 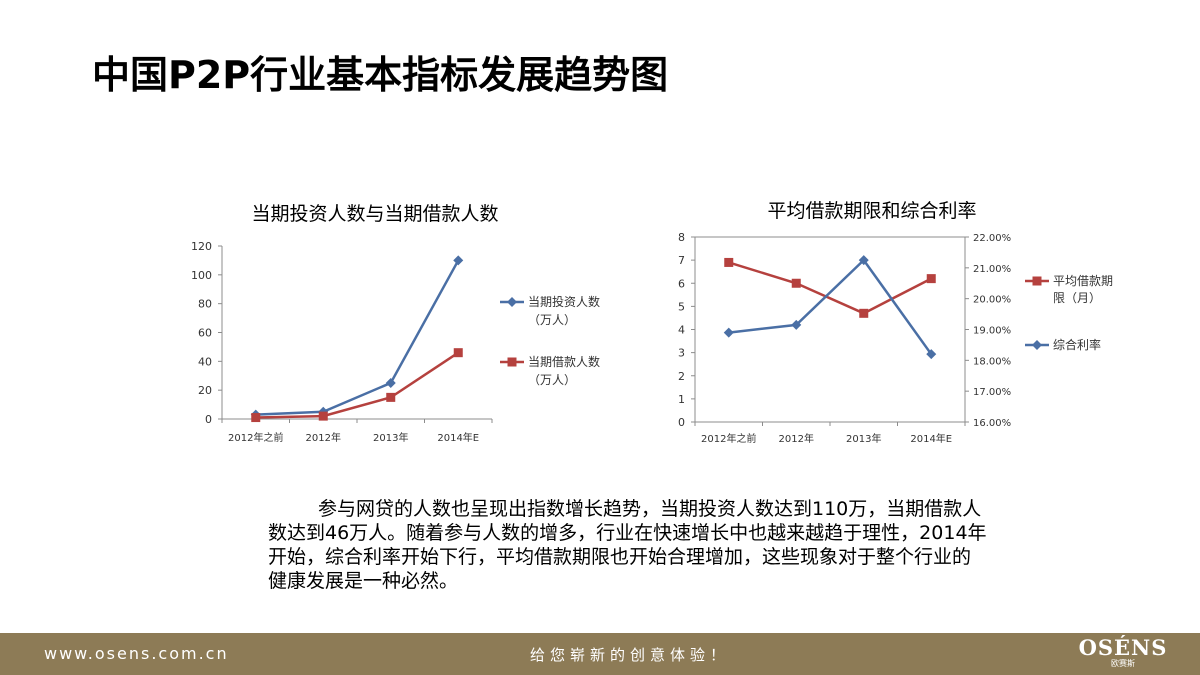 I want to click on y-tick-label: 3, so click(x=681, y=353).